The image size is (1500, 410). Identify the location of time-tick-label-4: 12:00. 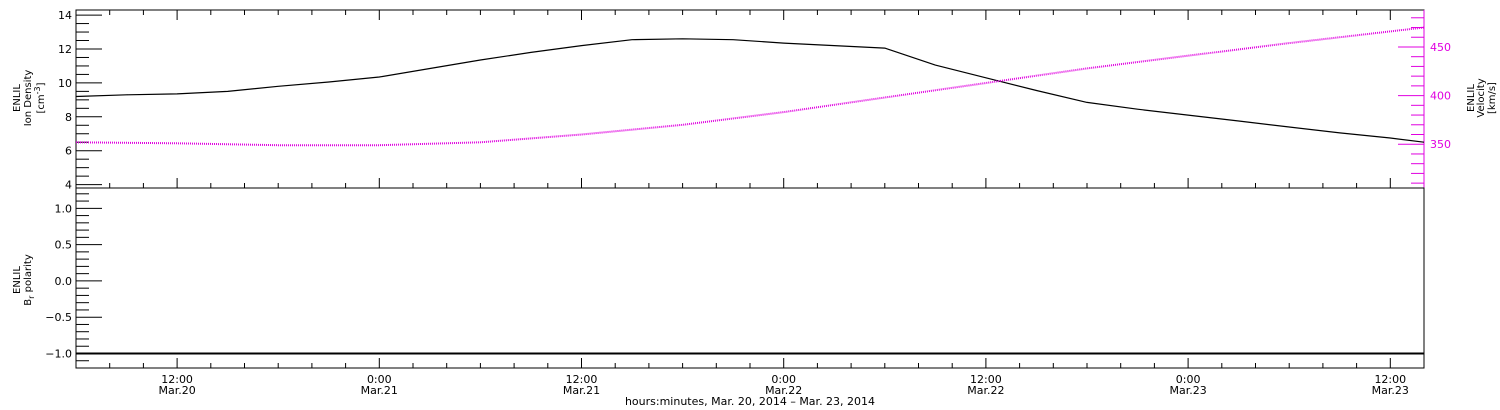
(986, 379).